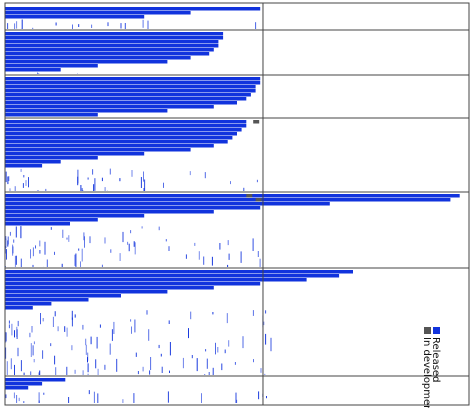  Describe the element at coordinates (179, 272) in the screenshot. I see `status-bar-s6-r1` at that location.